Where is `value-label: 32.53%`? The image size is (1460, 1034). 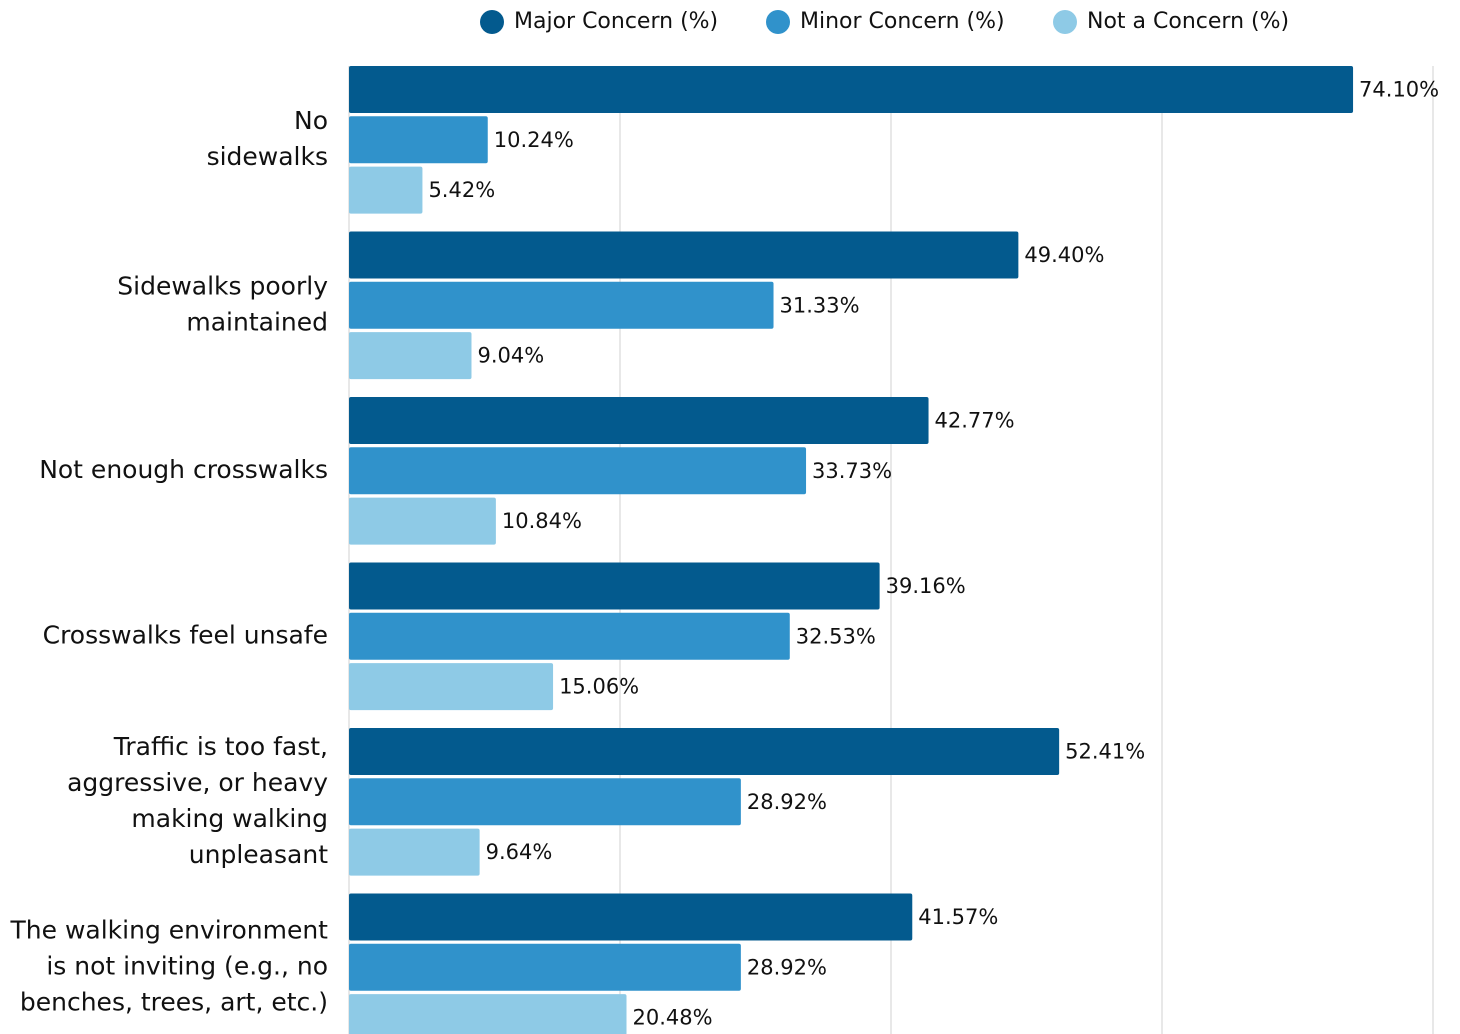 value-label: 32.53% is located at coordinates (836, 636).